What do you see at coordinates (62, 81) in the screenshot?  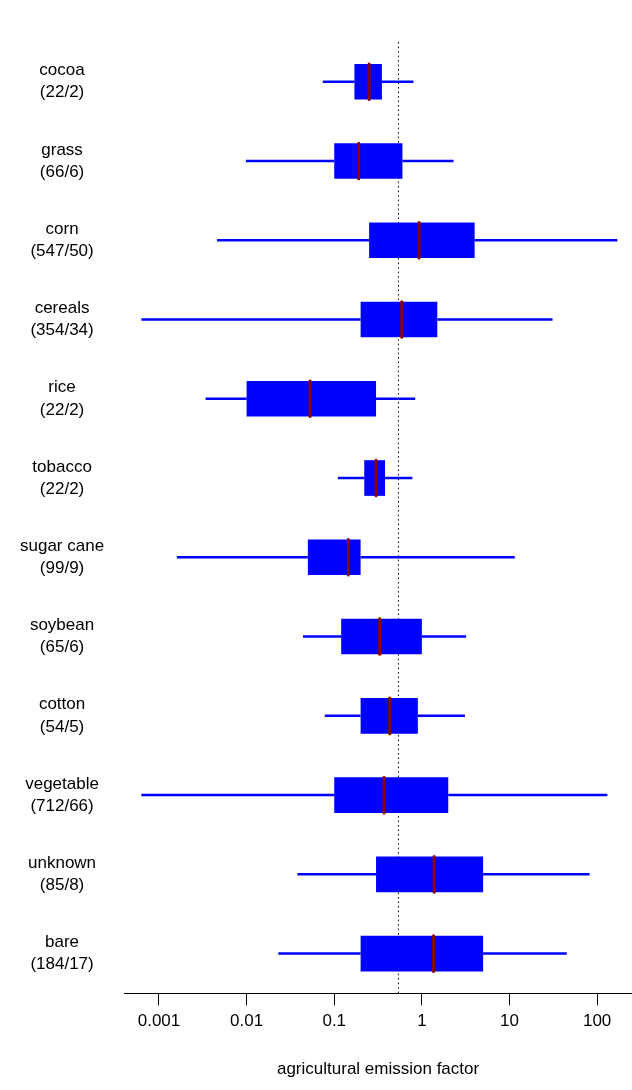 I see `y-tick-label: cocoa (22/2)` at bounding box center [62, 81].